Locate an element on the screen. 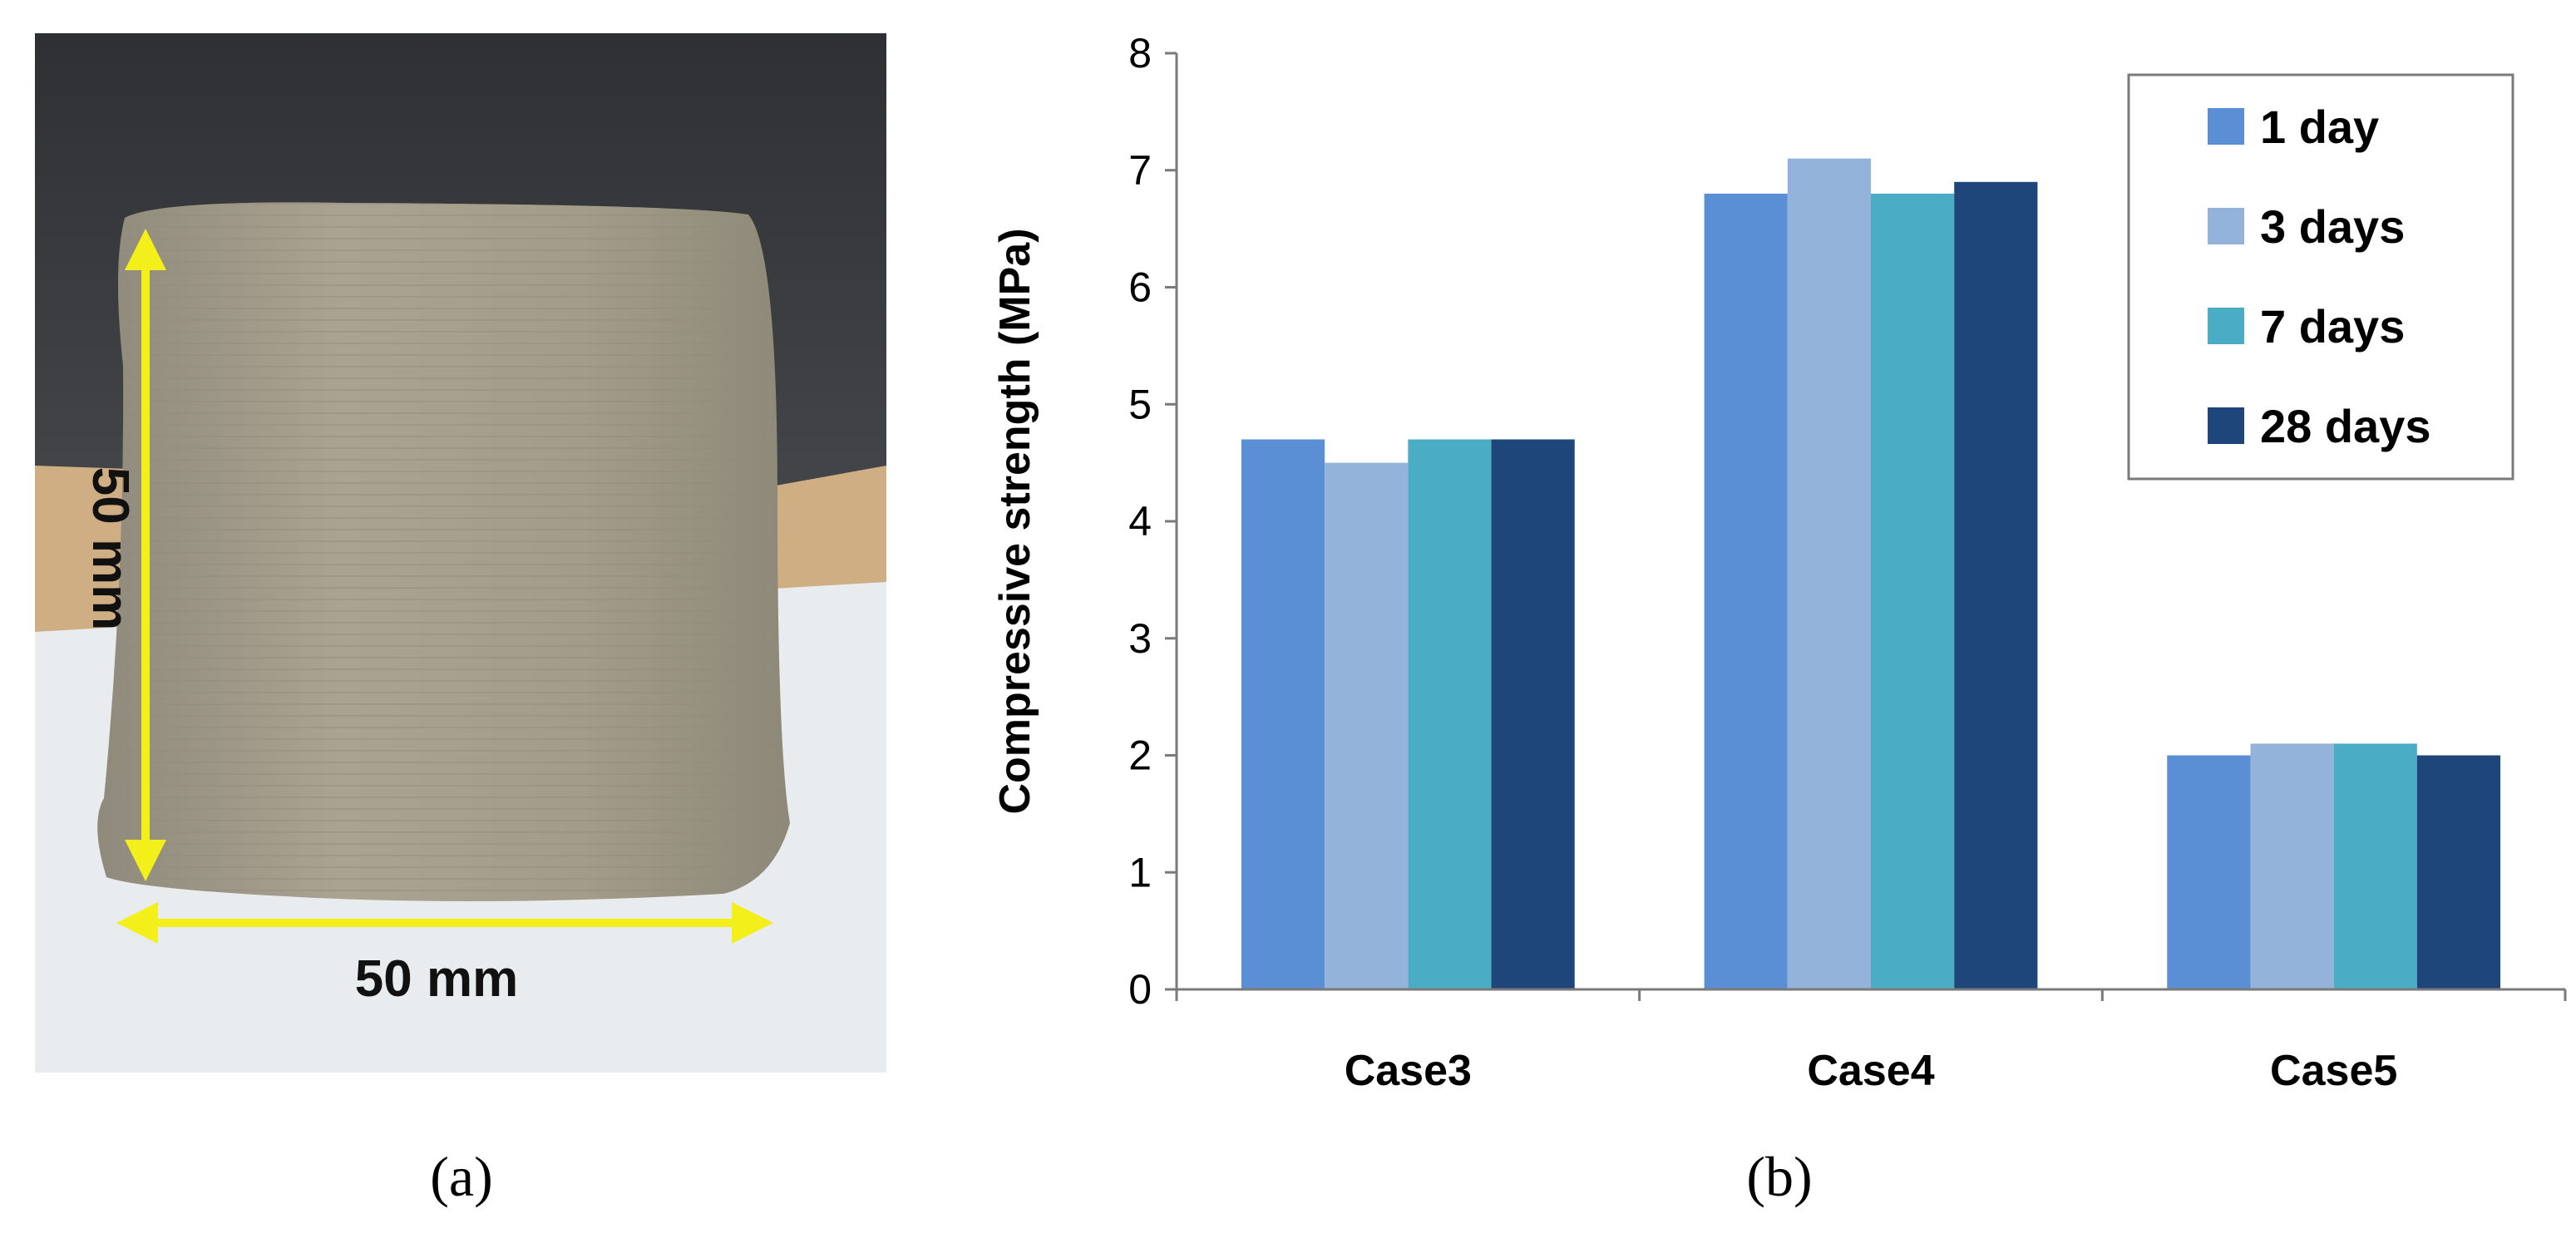 This screenshot has height=1233, width=2576. y-tick-label: 4 is located at coordinates (1140, 521).